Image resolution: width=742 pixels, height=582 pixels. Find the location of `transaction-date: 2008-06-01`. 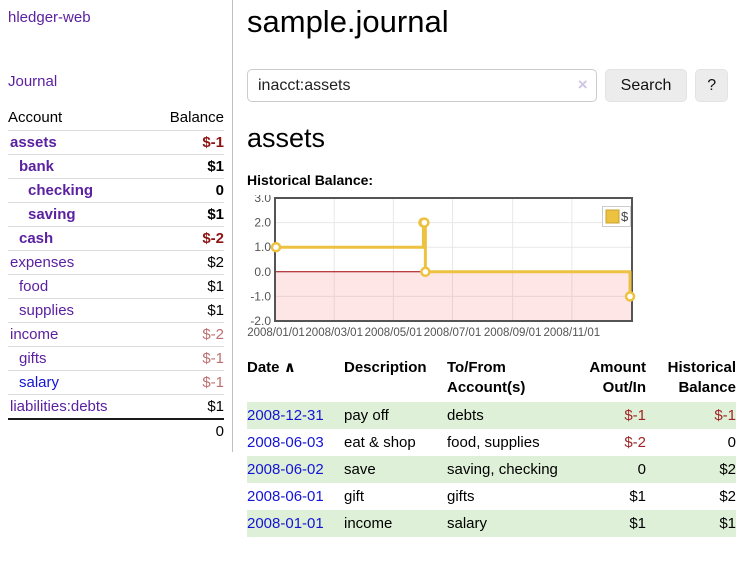

transaction-date: 2008-06-01 is located at coordinates (295, 496).